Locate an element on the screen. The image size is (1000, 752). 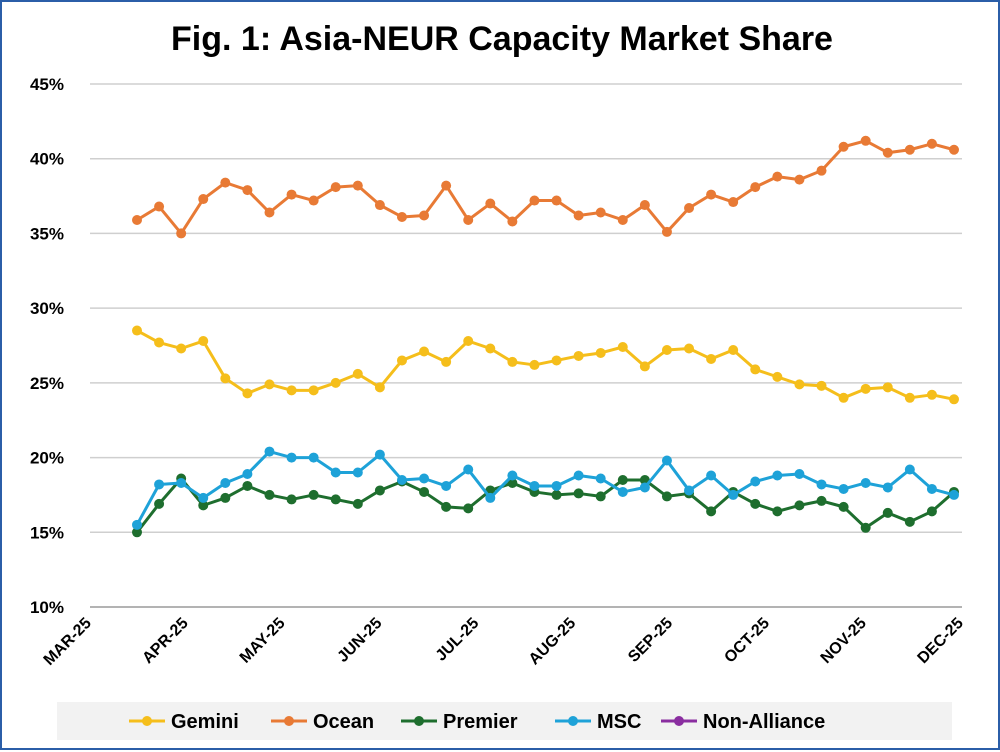
legend-label: Non-Alliance is located at coordinates (764, 722).